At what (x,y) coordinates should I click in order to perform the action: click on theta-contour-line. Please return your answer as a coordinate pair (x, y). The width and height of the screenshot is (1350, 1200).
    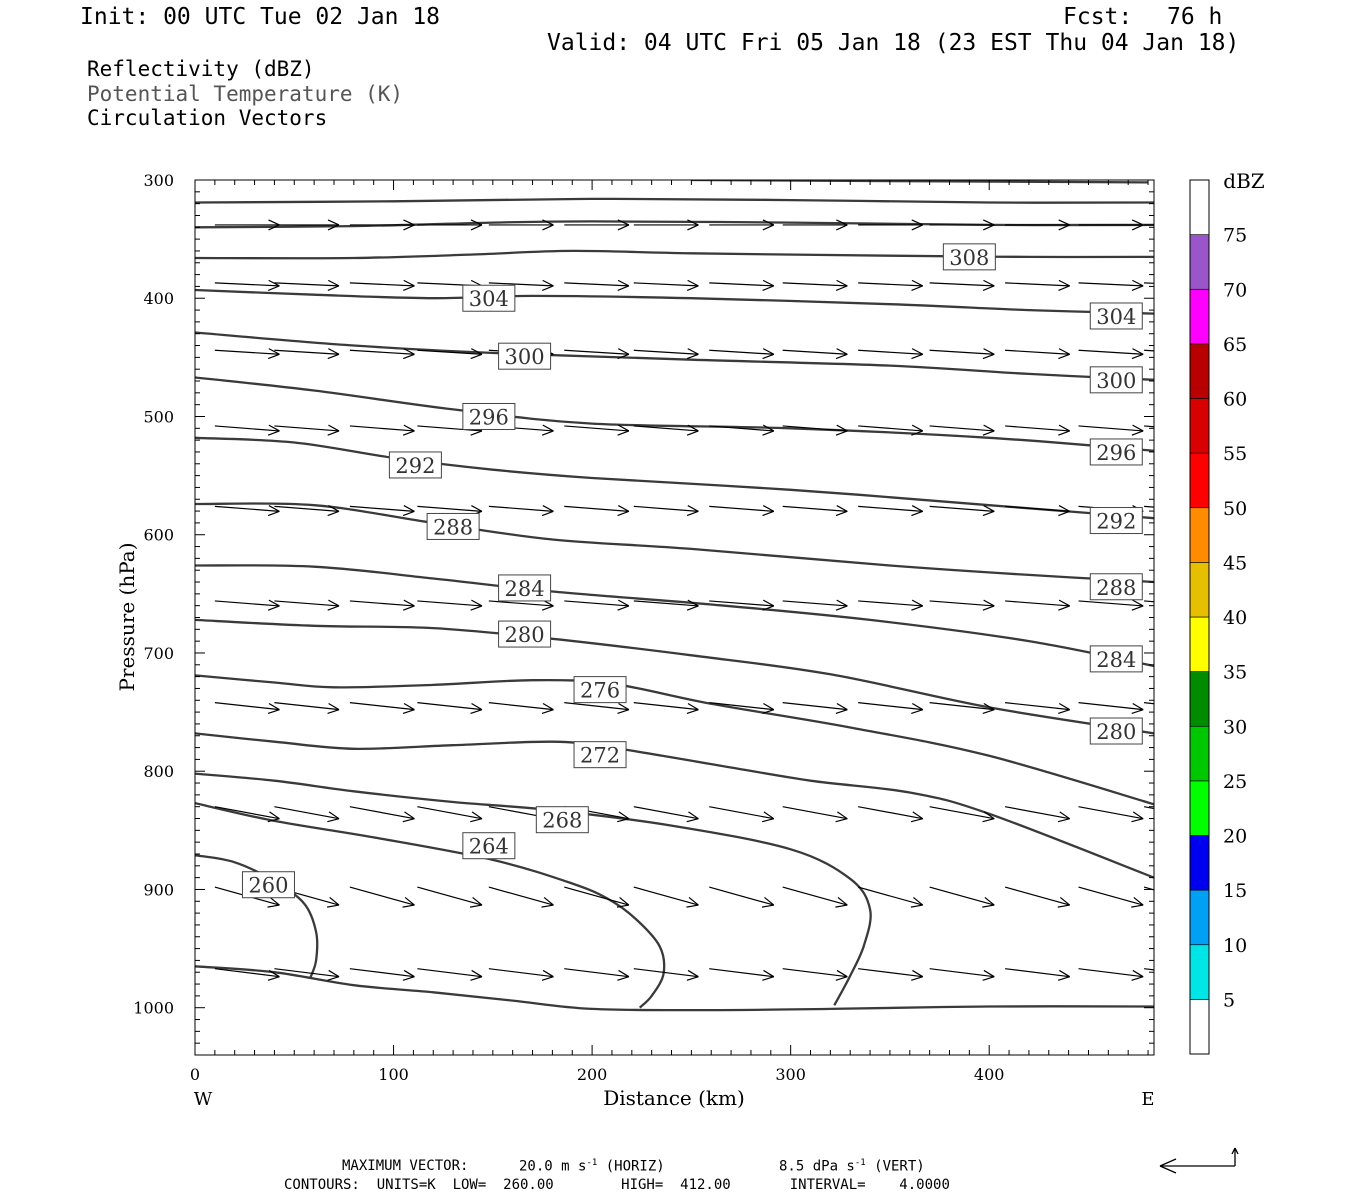
    Looking at the image, I should click on (674, 676).